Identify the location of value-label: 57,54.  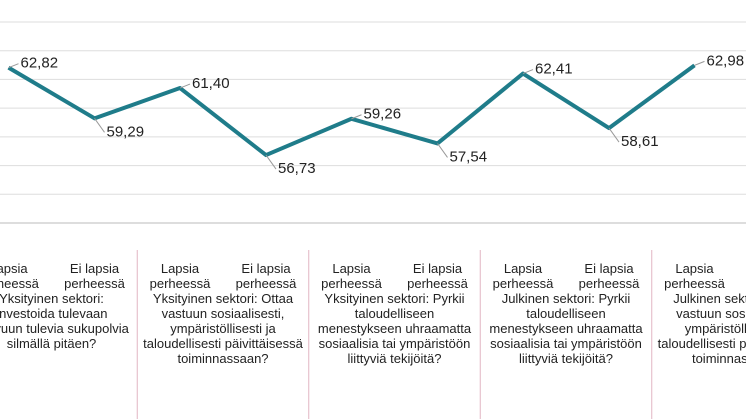
(469, 156).